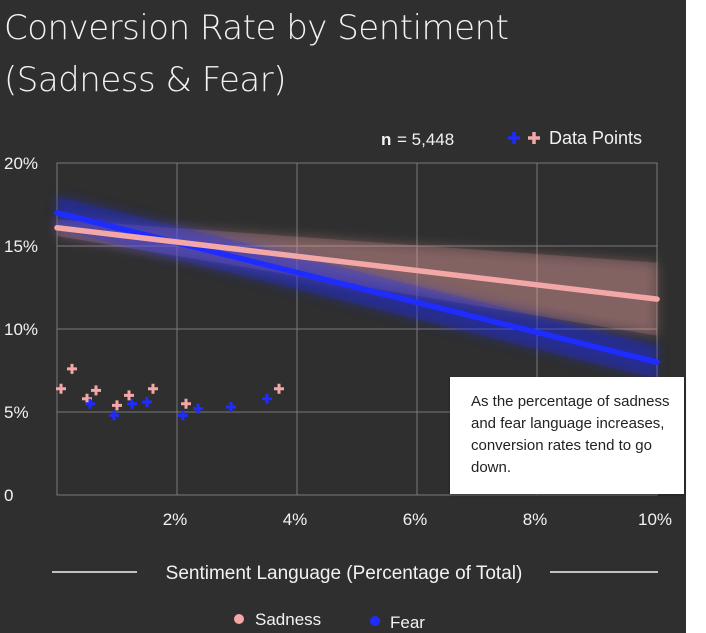  What do you see at coordinates (175, 519) in the screenshot?
I see `x-tick-label: 2%` at bounding box center [175, 519].